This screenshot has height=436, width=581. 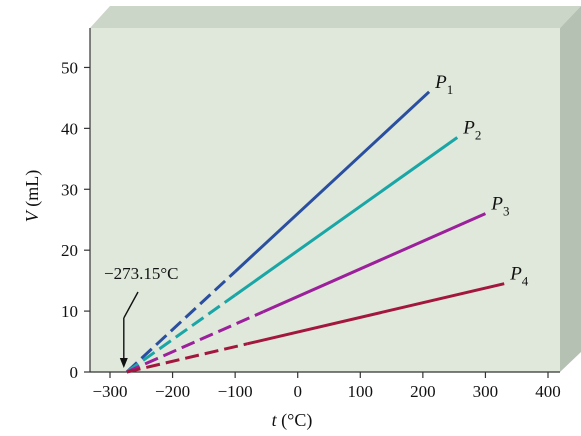 What do you see at coordinates (361, 391) in the screenshot?
I see `x-tick-label: 100` at bounding box center [361, 391].